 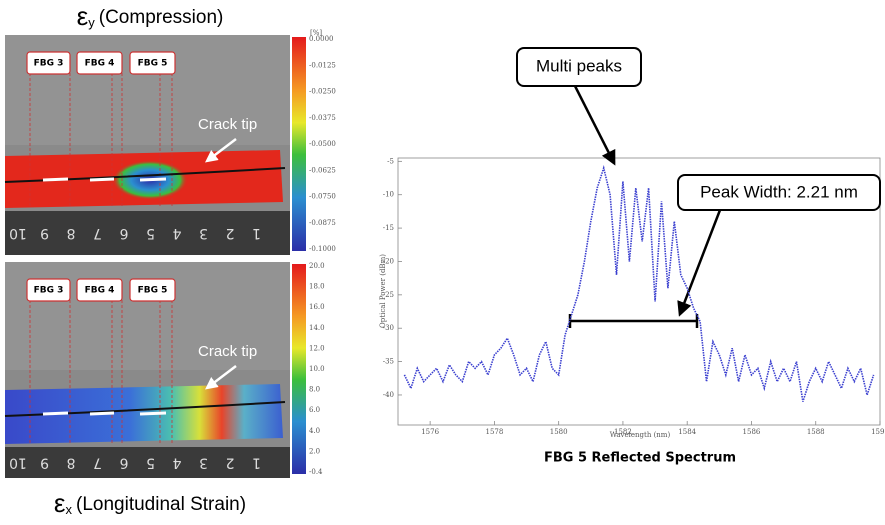 I want to click on colorbar-tick-label: 16.0, so click(x=317, y=307).